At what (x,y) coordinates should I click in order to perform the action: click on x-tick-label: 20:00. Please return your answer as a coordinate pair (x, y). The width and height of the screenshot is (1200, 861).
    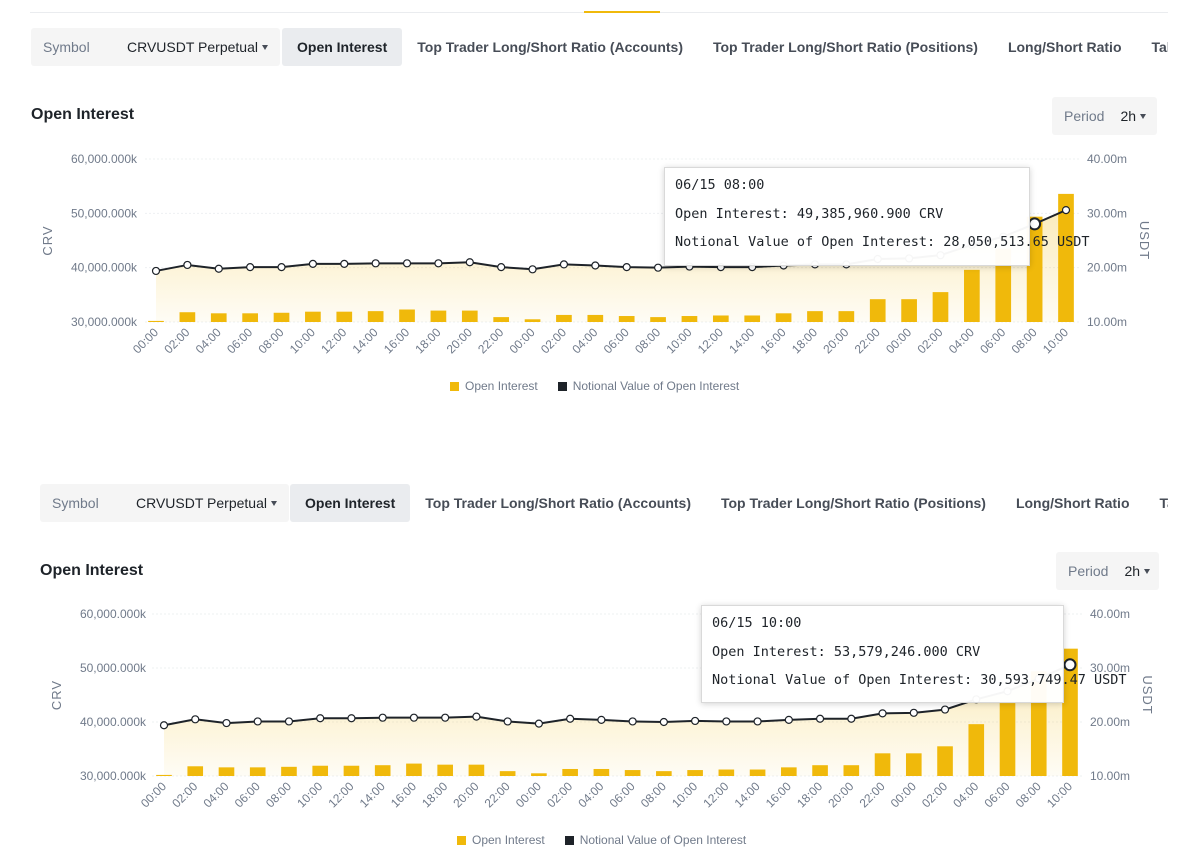
    Looking at the image, I should click on (465, 794).